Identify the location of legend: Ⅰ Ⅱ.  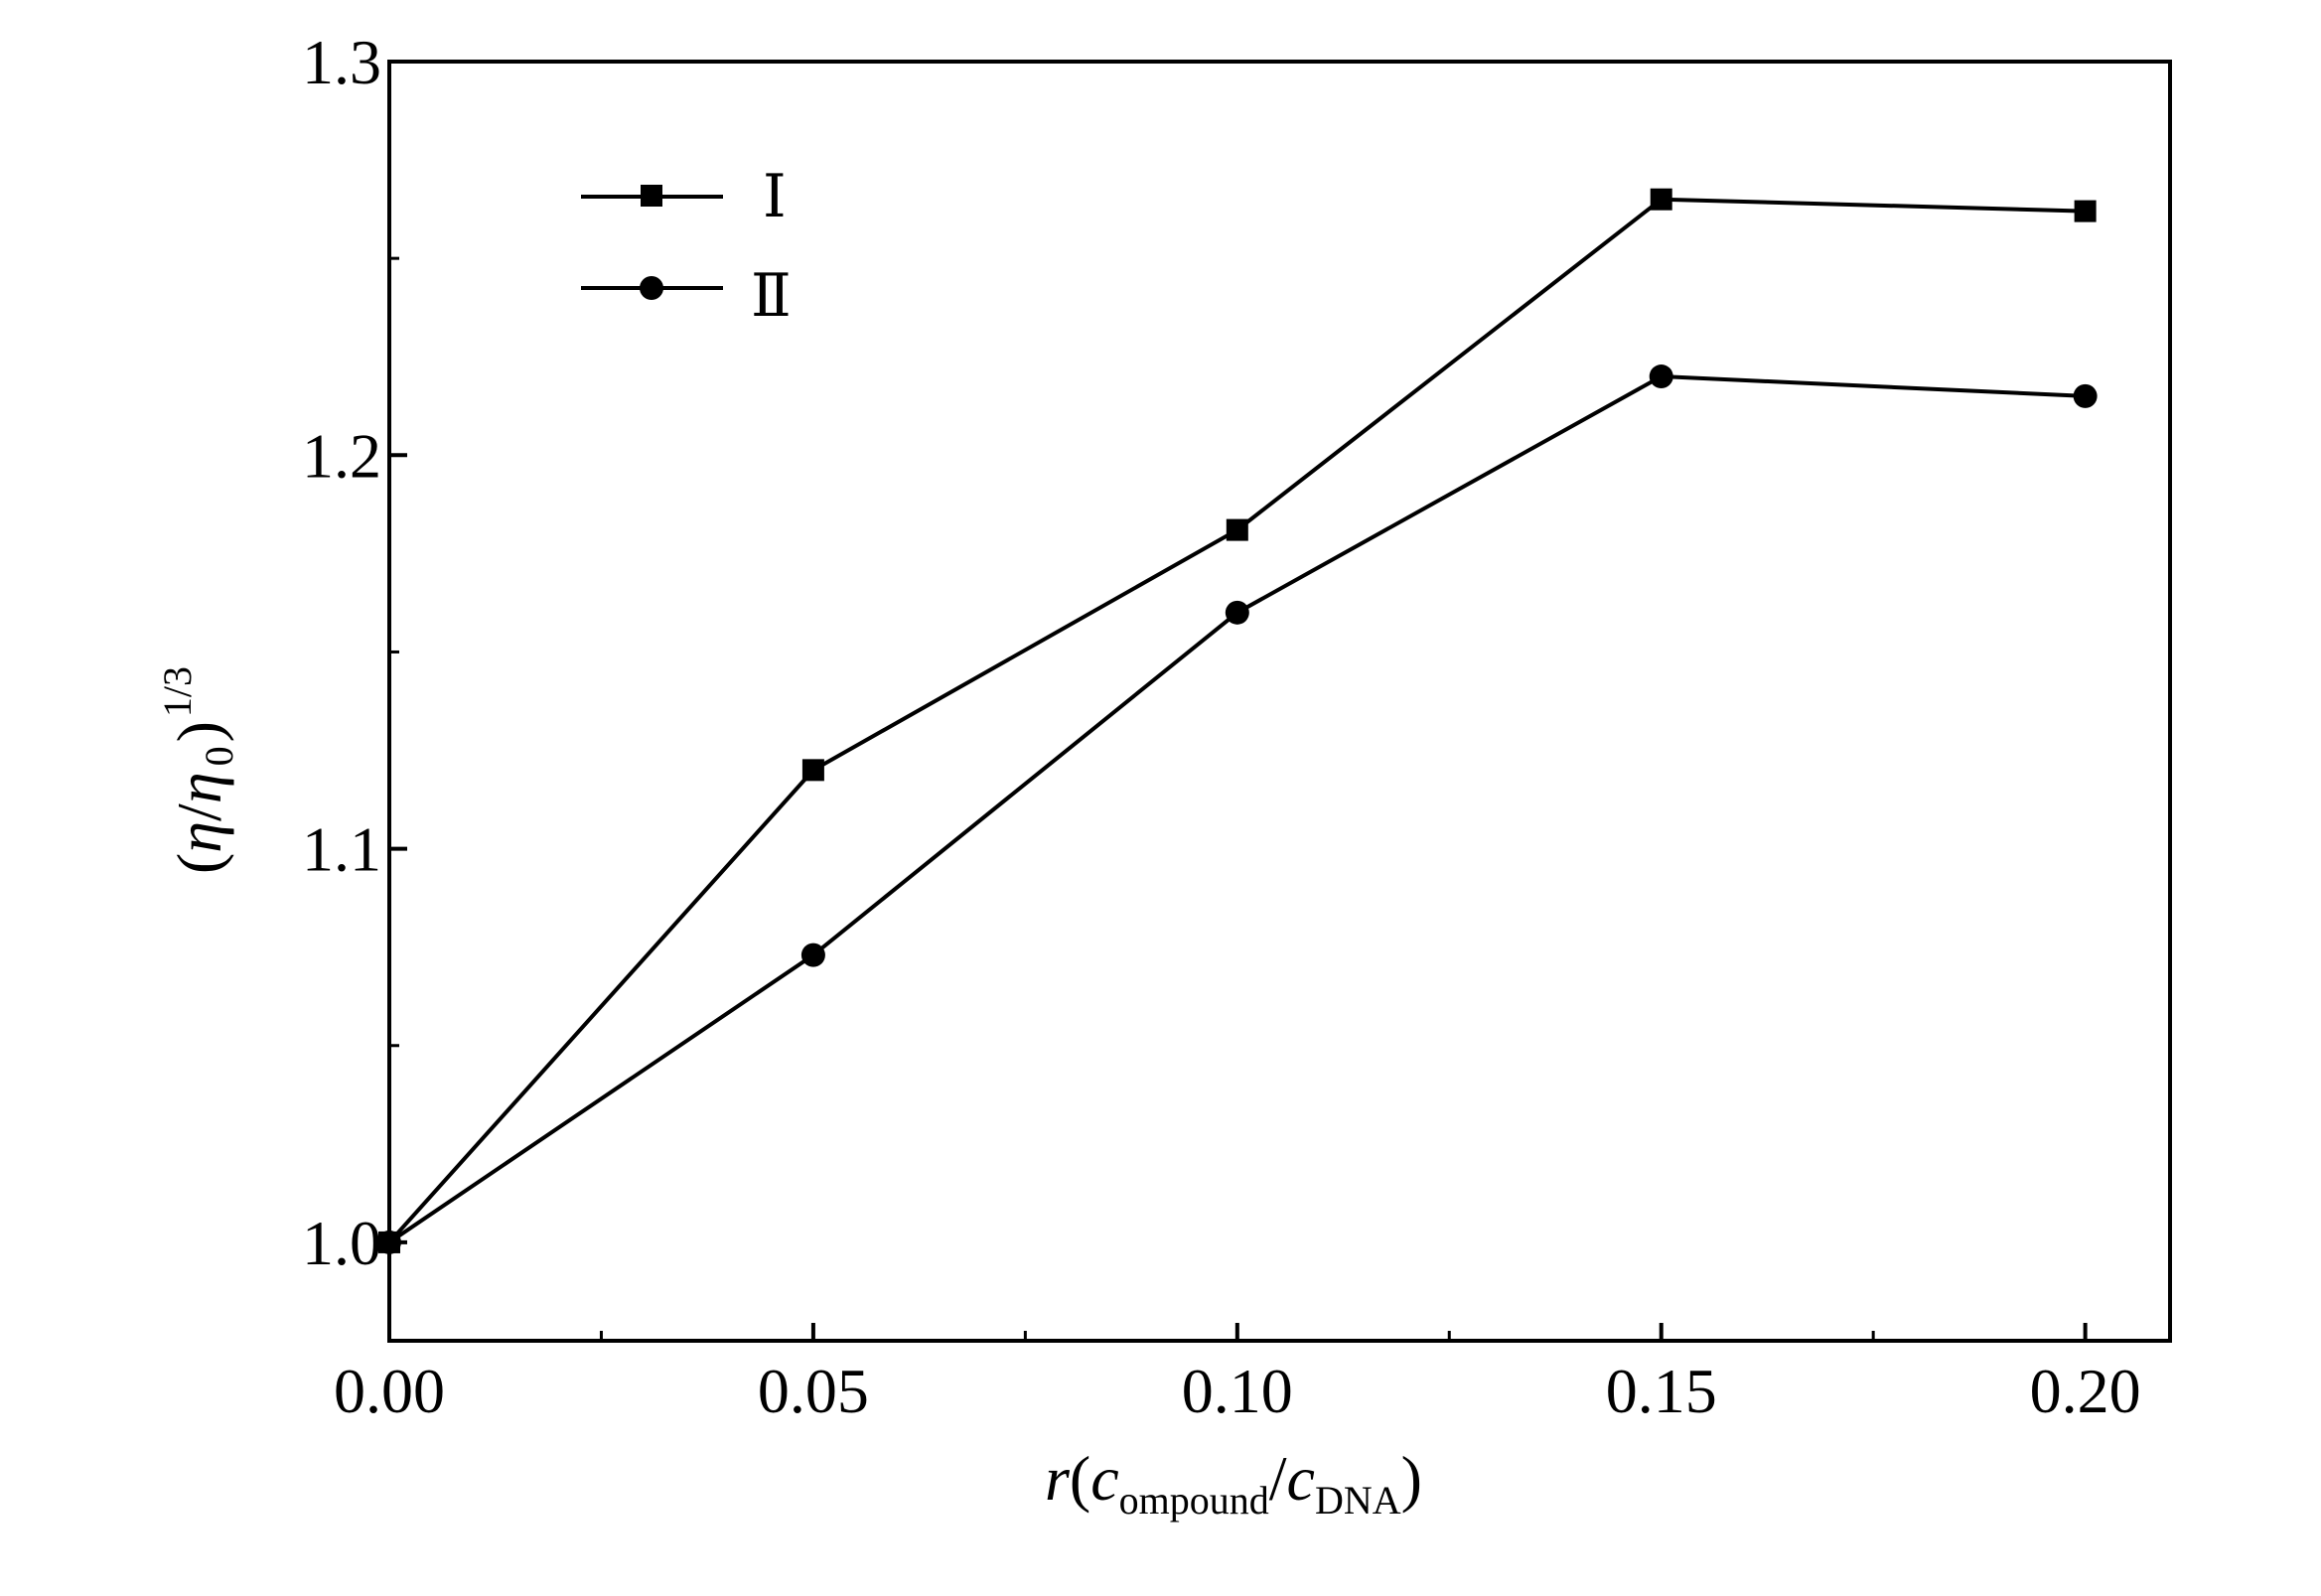
(686, 247).